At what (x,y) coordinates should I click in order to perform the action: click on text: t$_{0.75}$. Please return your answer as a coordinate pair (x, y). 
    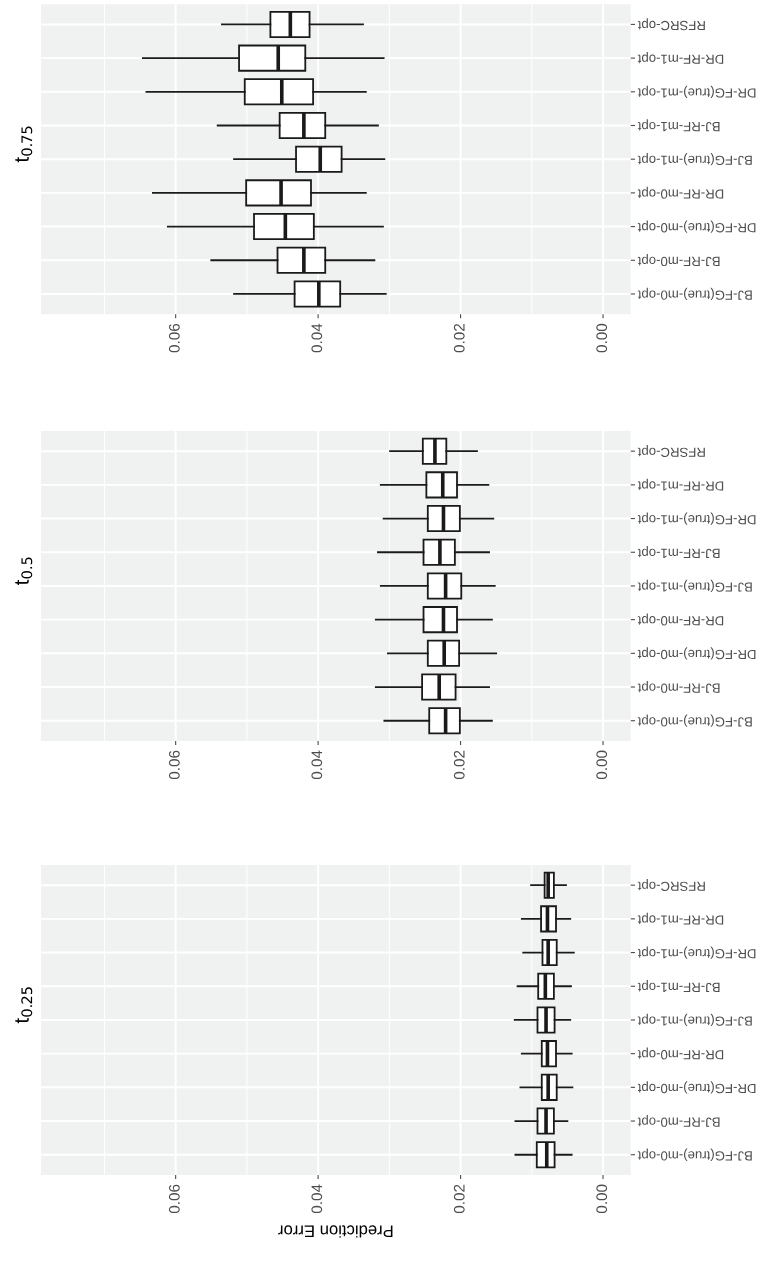
    Looking at the image, I should click on (24, 144).